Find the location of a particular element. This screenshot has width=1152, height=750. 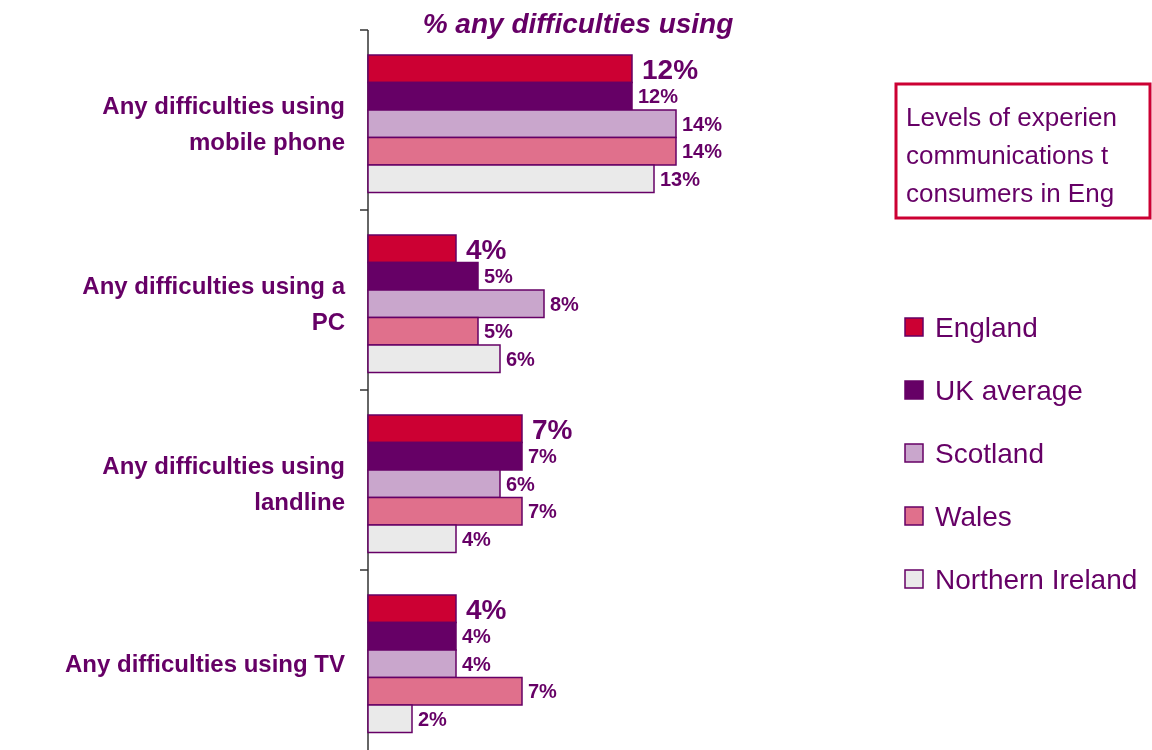

text: Levels of experien communications t consumers in Eng is located at coordinates (1012, 155).